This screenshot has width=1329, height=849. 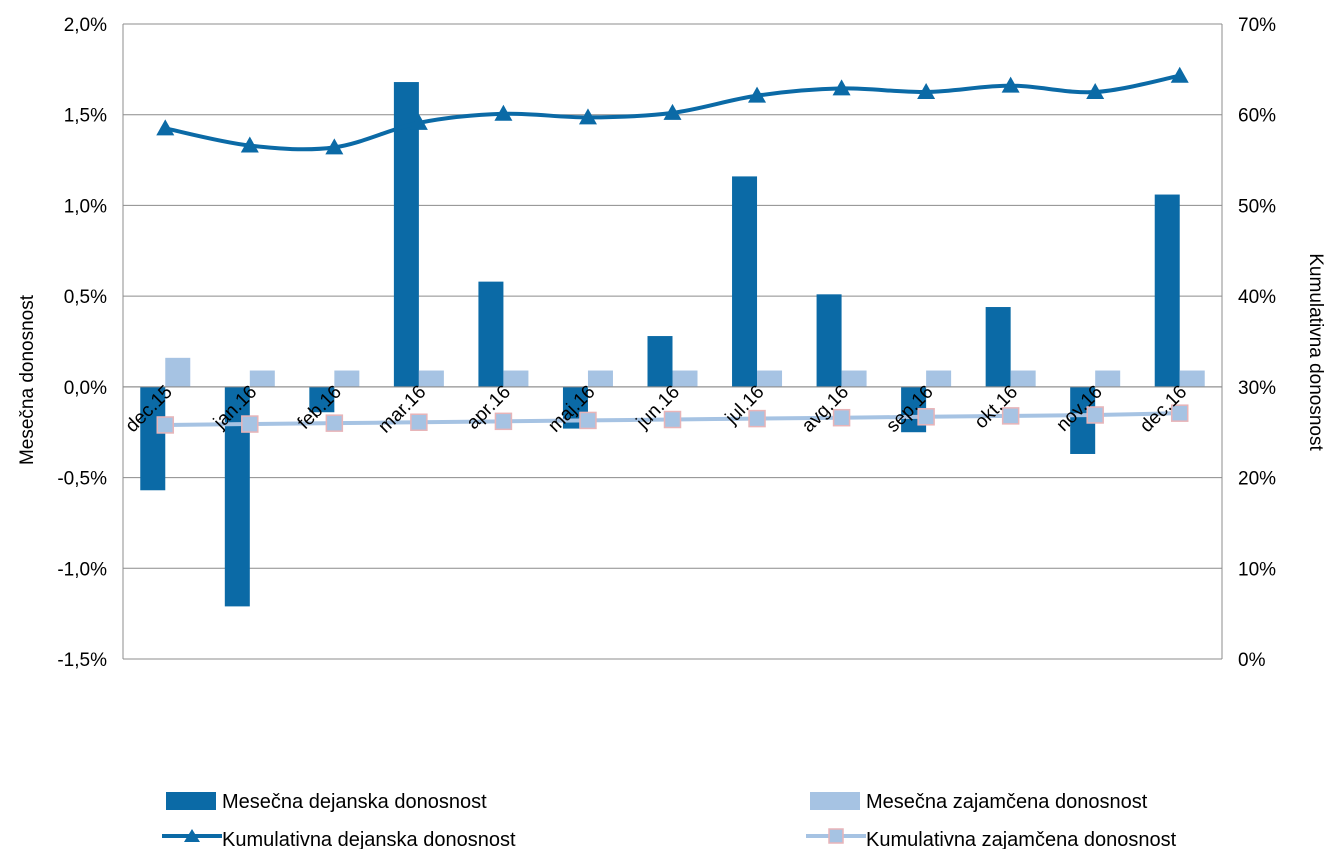 What do you see at coordinates (85, 25) in the screenshot?
I see `y-tick-label: 2,0%` at bounding box center [85, 25].